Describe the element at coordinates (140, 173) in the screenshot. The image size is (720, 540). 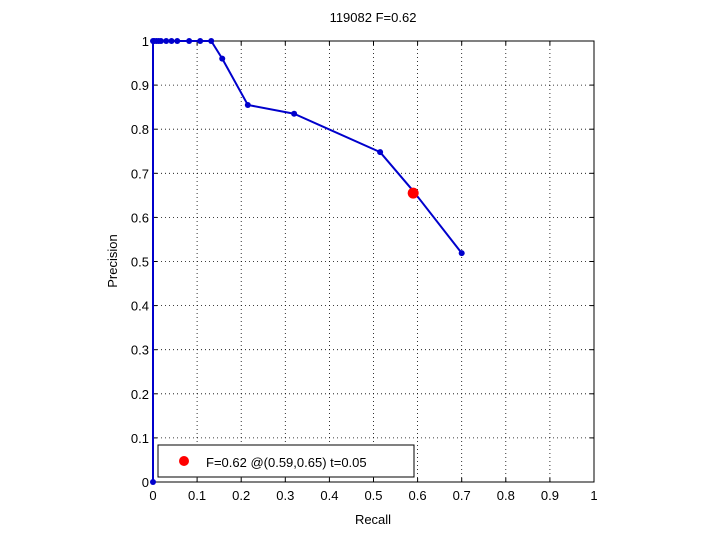
I see `y-tick-label: 0.7` at that location.